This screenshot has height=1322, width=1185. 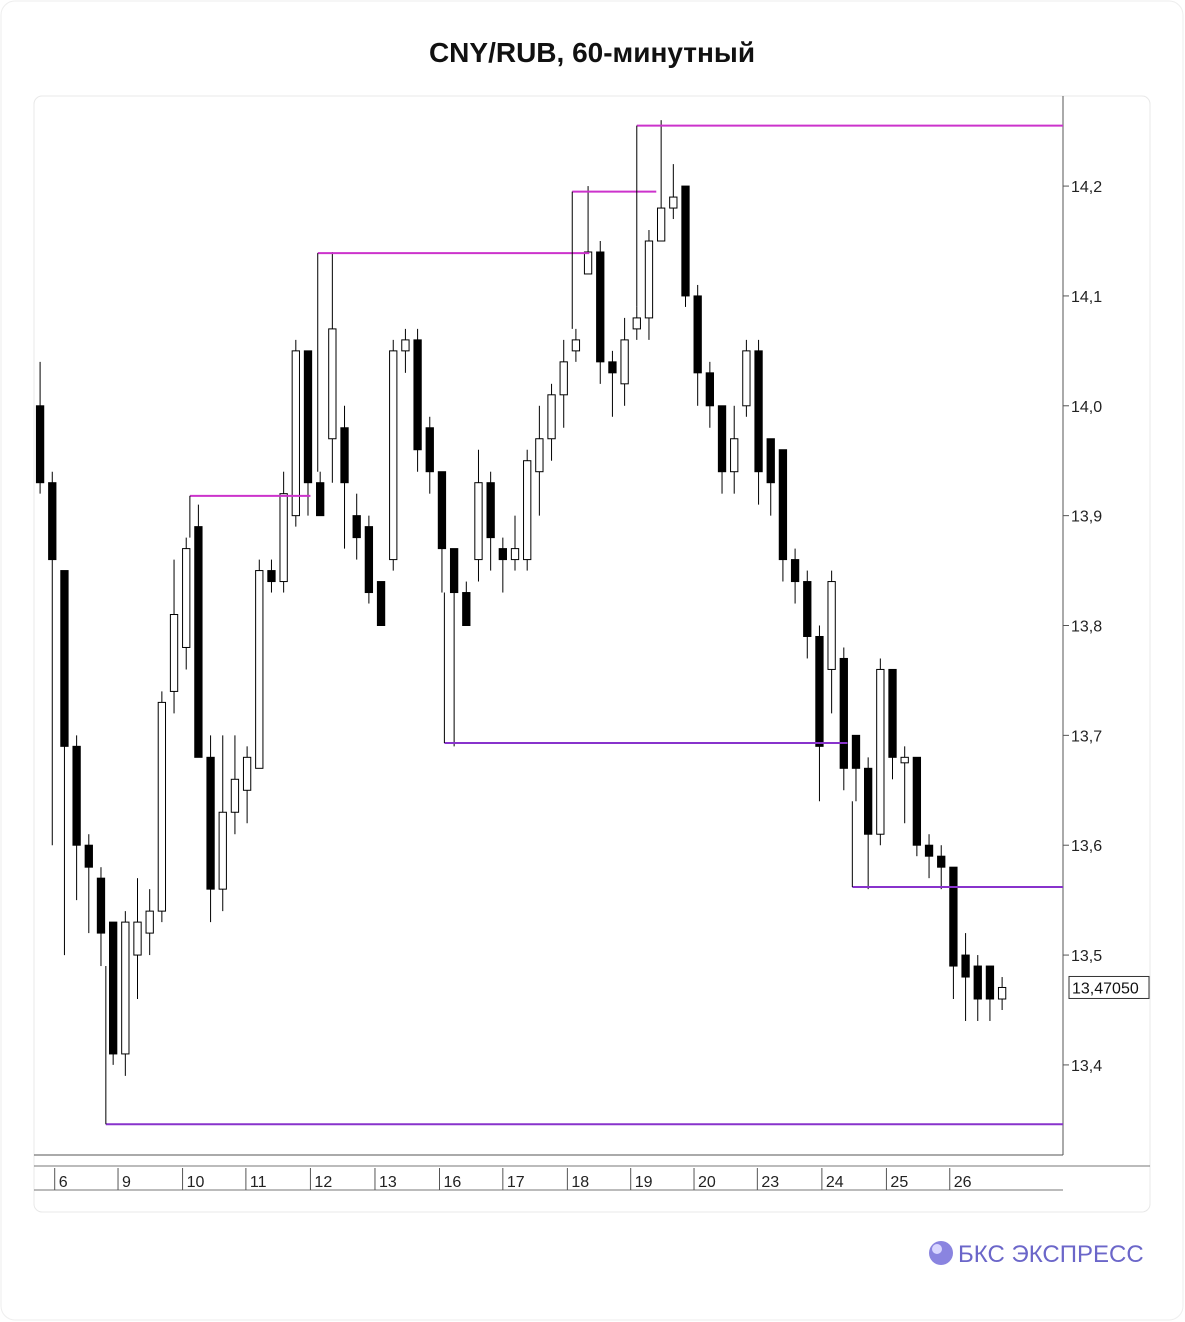 What do you see at coordinates (1086, 1066) in the screenshot?
I see `y-tick-label: 13,4` at bounding box center [1086, 1066].